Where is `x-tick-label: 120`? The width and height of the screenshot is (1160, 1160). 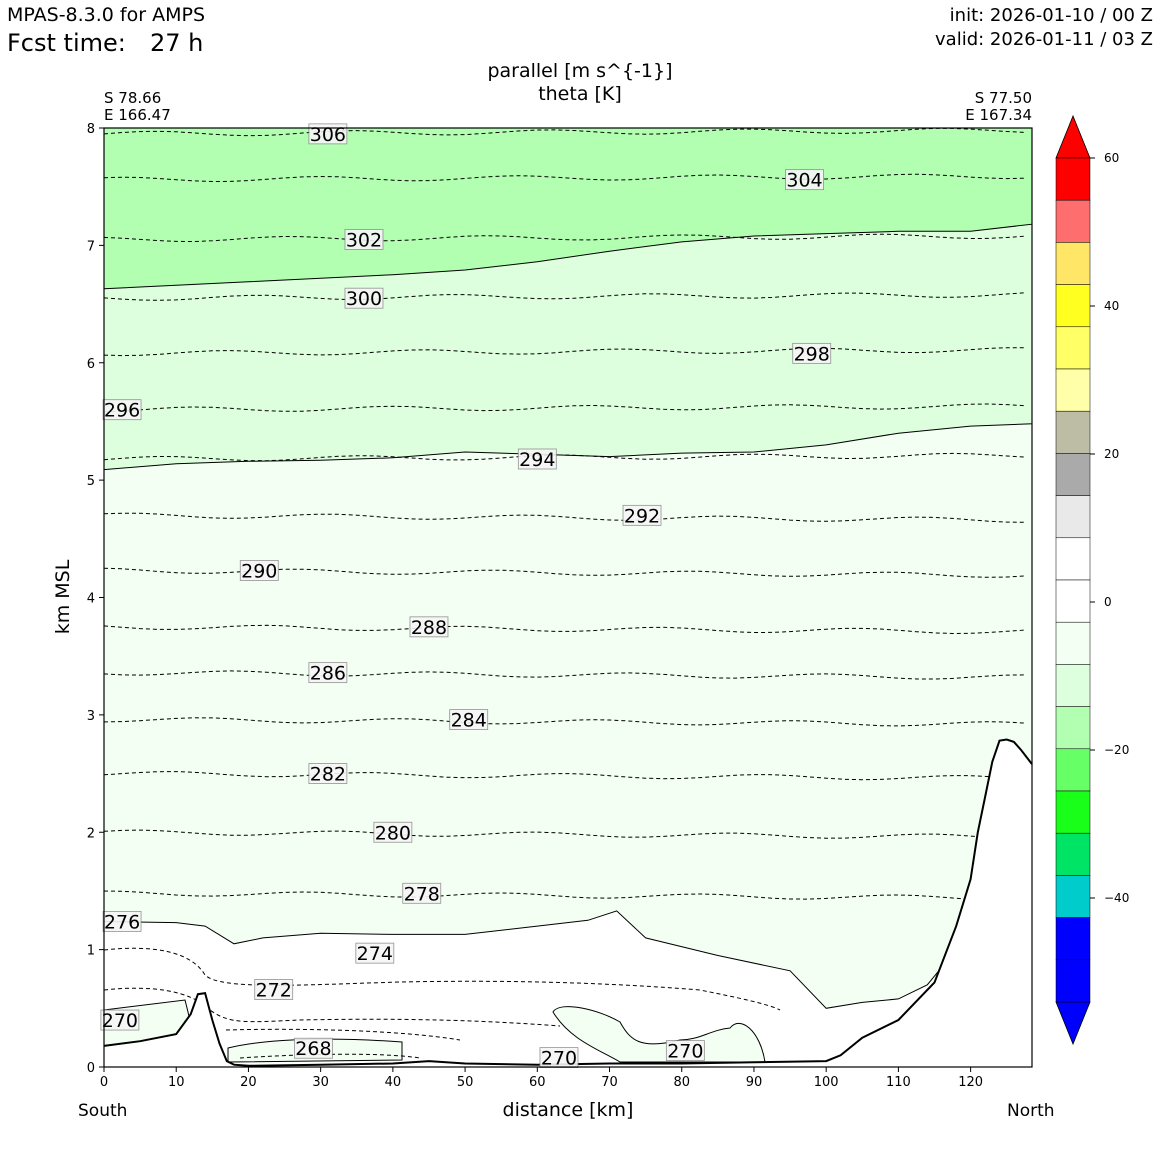 x-tick-label: 120 is located at coordinates (970, 1082).